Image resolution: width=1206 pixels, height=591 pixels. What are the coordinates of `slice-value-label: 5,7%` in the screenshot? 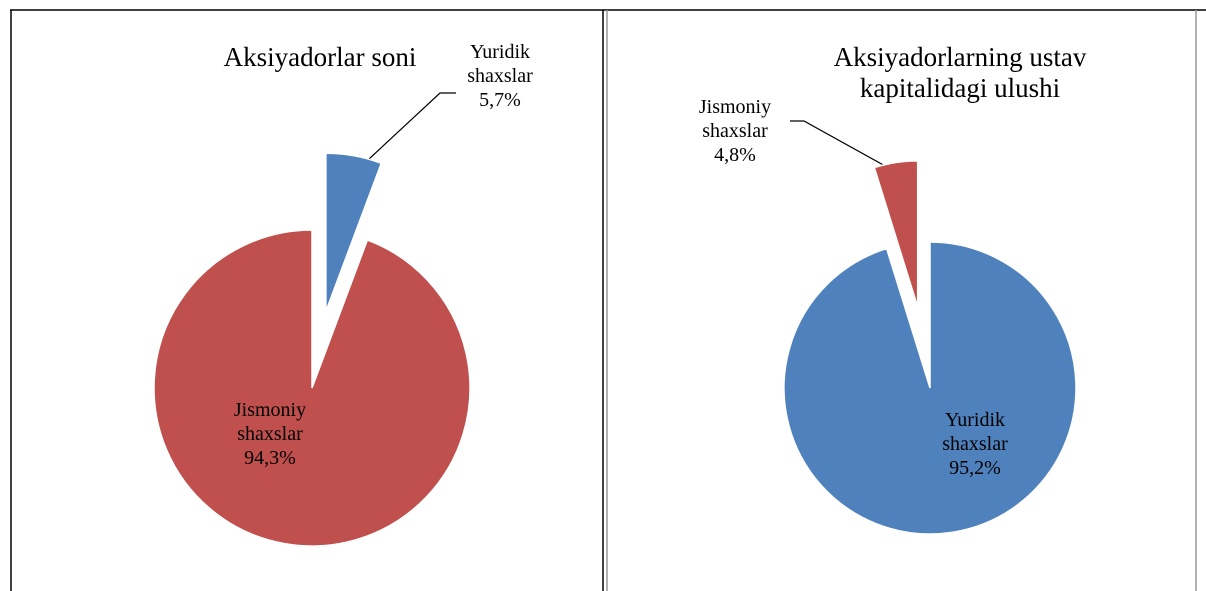 It's located at (500, 100).